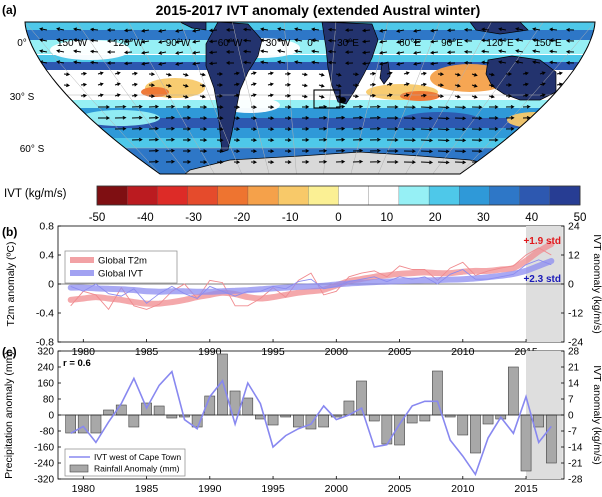 This screenshot has width=602, height=497. Describe the element at coordinates (128, 43) in the screenshot. I see `map-lon-label: 120°W` at that location.